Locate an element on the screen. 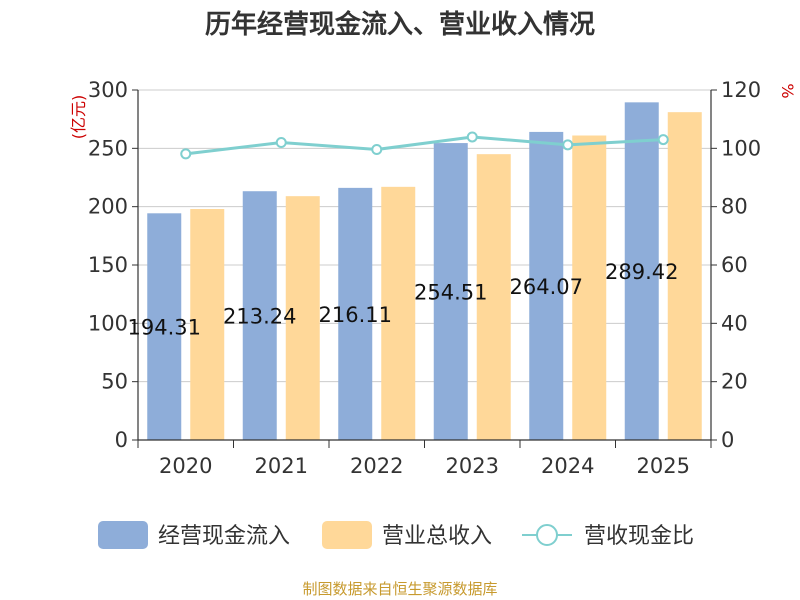  x-tick-label: 2022 is located at coordinates (376, 466).